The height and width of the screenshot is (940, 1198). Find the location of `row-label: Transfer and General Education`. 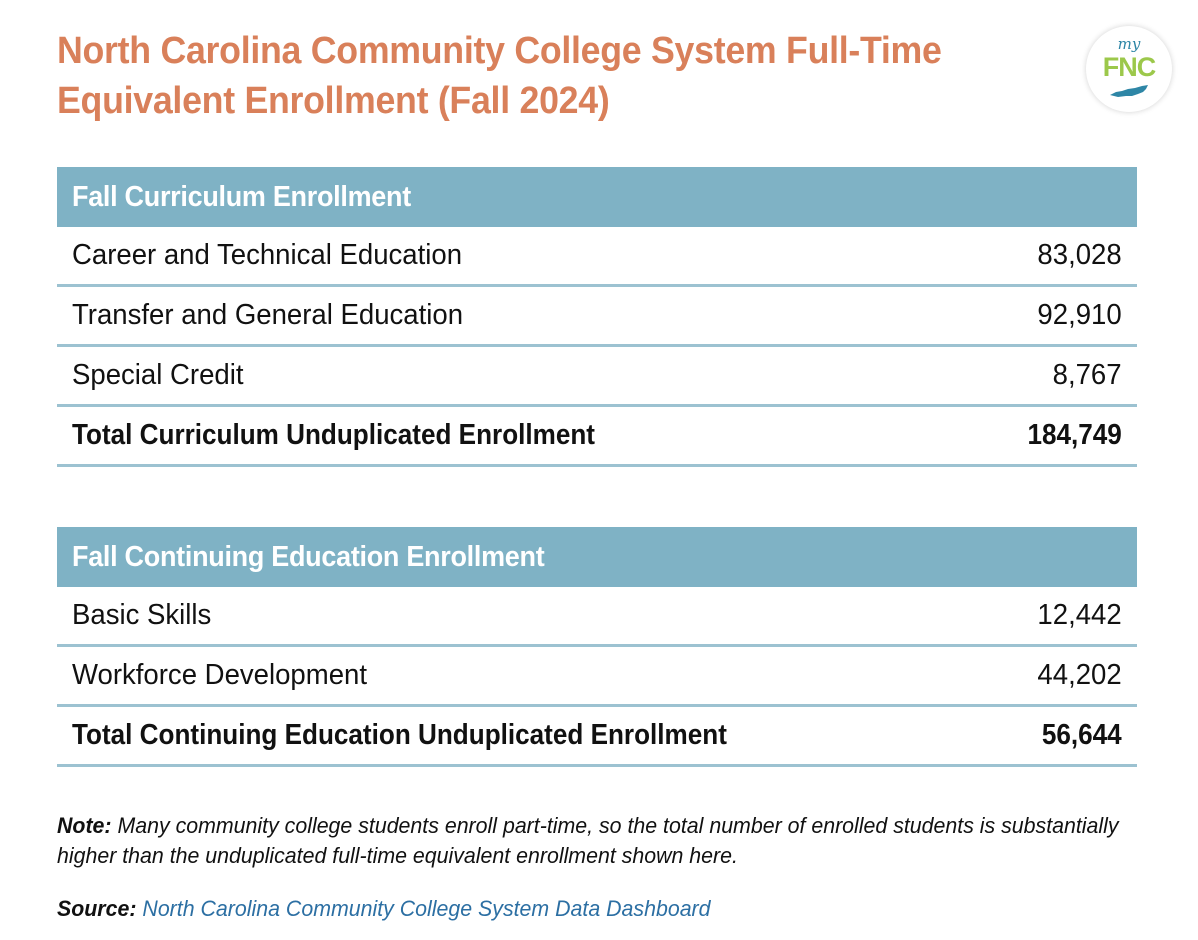

row-label: Transfer and General Education is located at coordinates (268, 315).